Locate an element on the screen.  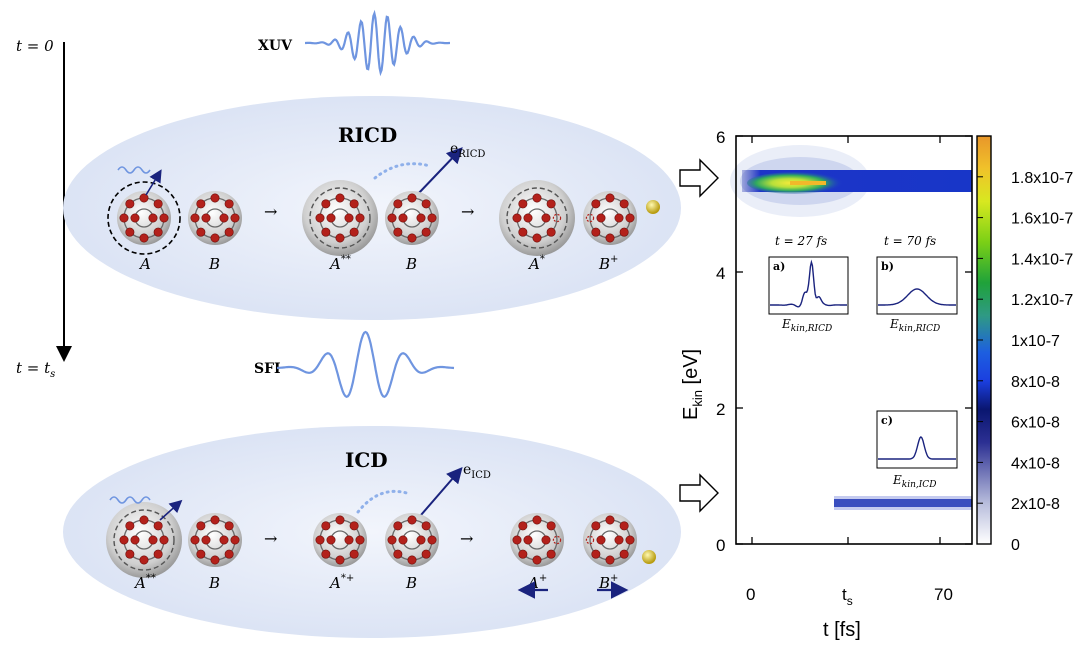
sfi-waveform is located at coordinates (365, 364).